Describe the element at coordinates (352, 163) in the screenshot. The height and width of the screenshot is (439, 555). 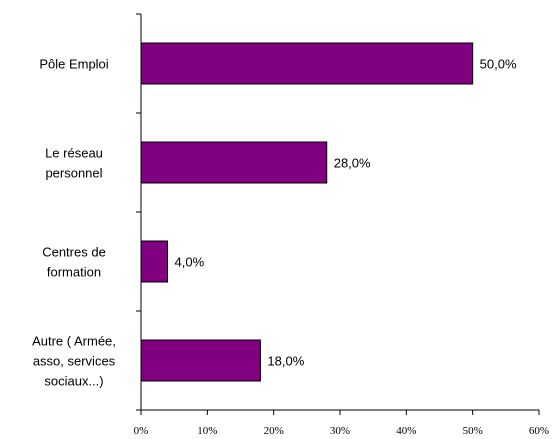
I see `data-label: 28,0%` at that location.